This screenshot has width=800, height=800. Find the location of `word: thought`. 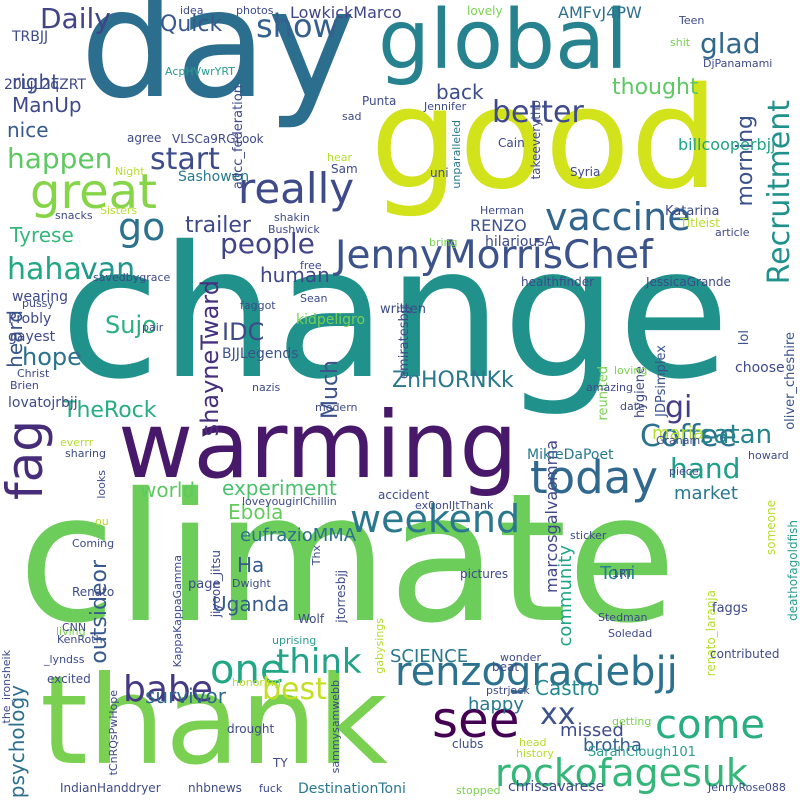

word: thought is located at coordinates (655, 87).